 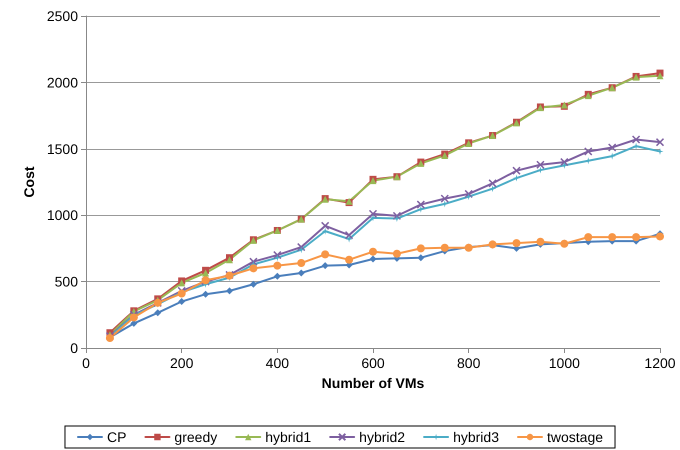 What do you see at coordinates (468, 363) in the screenshot?
I see `x-tick-label: 800` at bounding box center [468, 363].